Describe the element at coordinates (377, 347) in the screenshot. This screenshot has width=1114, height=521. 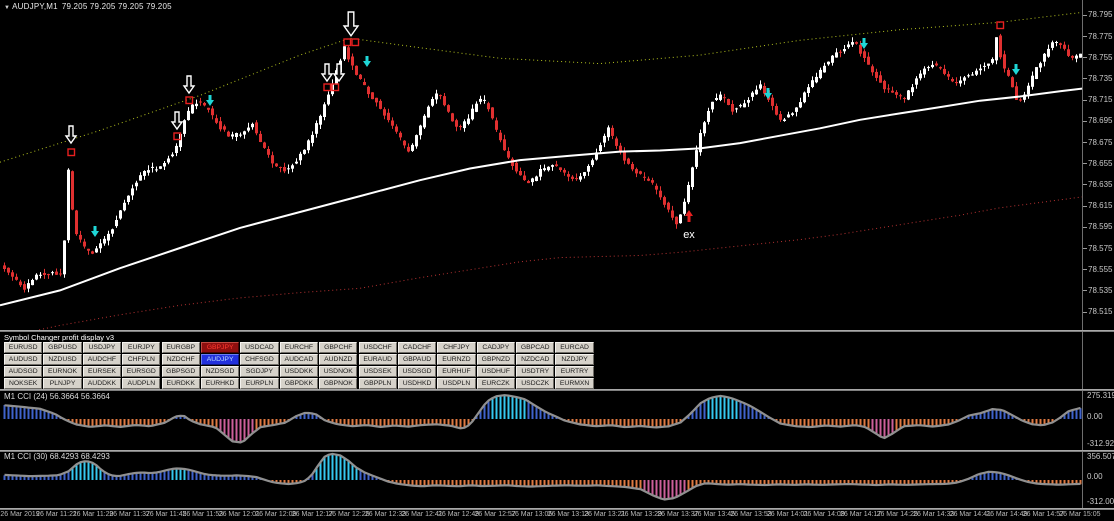
I see `symbol-button-USDCHF: USDCHF` at that location.